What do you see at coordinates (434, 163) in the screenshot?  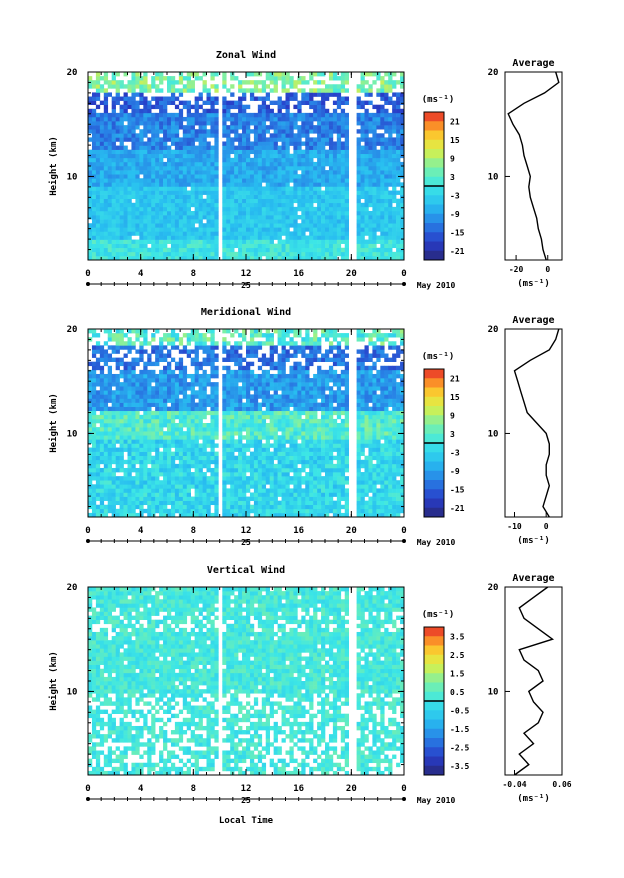 I see `colorbar-band` at bounding box center [434, 163].